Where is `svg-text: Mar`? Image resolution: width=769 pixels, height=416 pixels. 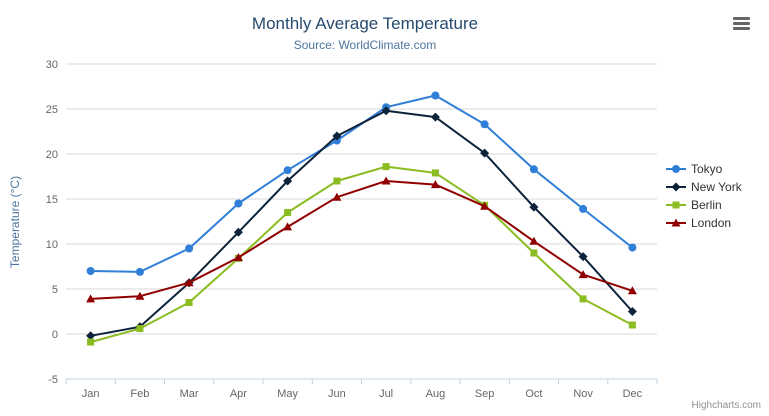
svg-text: Mar is located at coordinates (189, 394).